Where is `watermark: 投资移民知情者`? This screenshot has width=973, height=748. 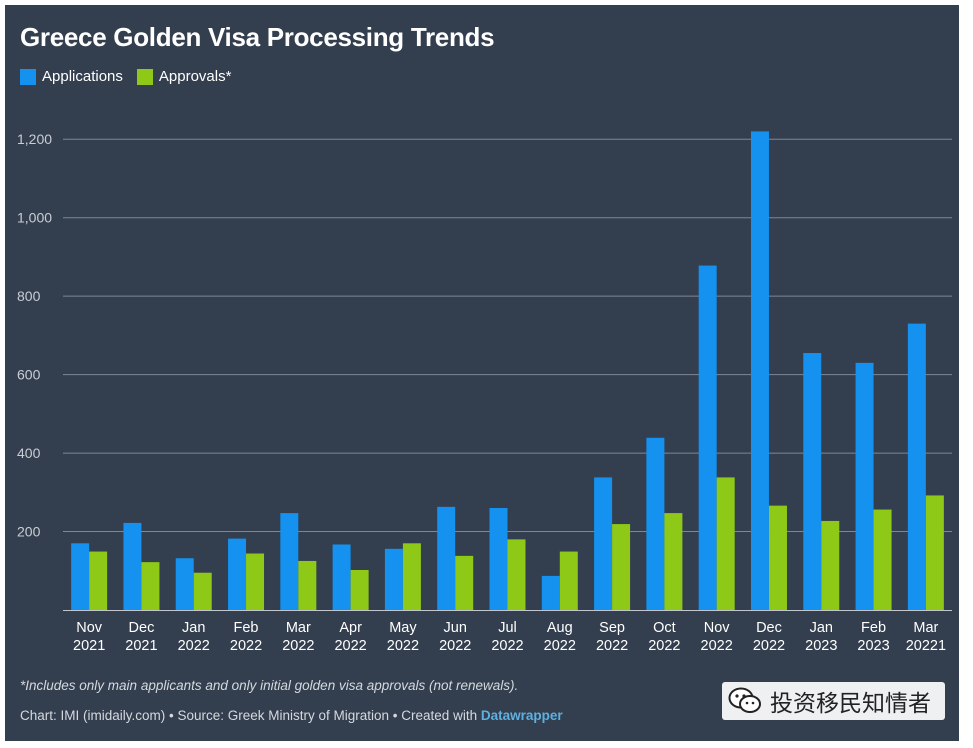 watermark: 投资移民知情者 is located at coordinates (833, 701).